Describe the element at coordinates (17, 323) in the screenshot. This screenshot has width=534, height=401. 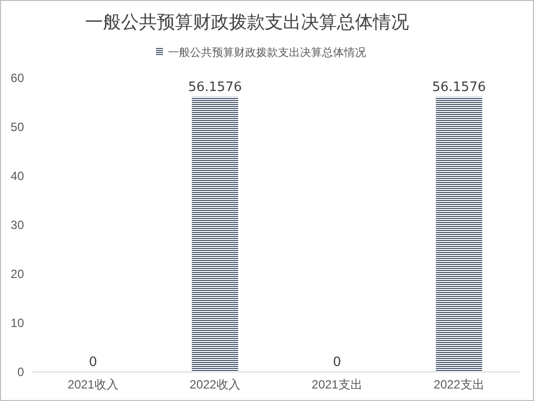
I see `y-tick-label: 10` at that location.